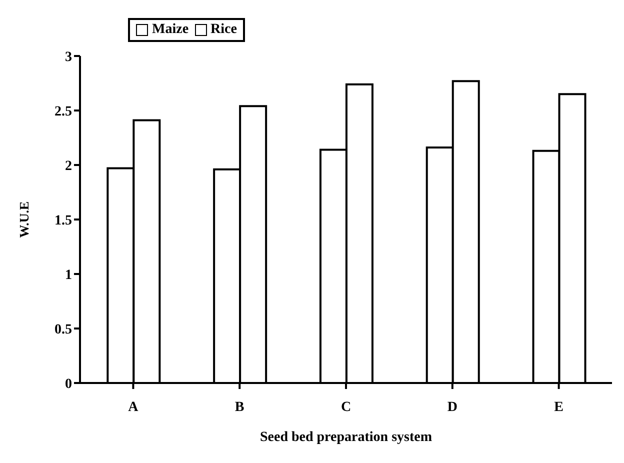  What do you see at coordinates (68, 275) in the screenshot?
I see `y-tick-label: 1` at bounding box center [68, 275].